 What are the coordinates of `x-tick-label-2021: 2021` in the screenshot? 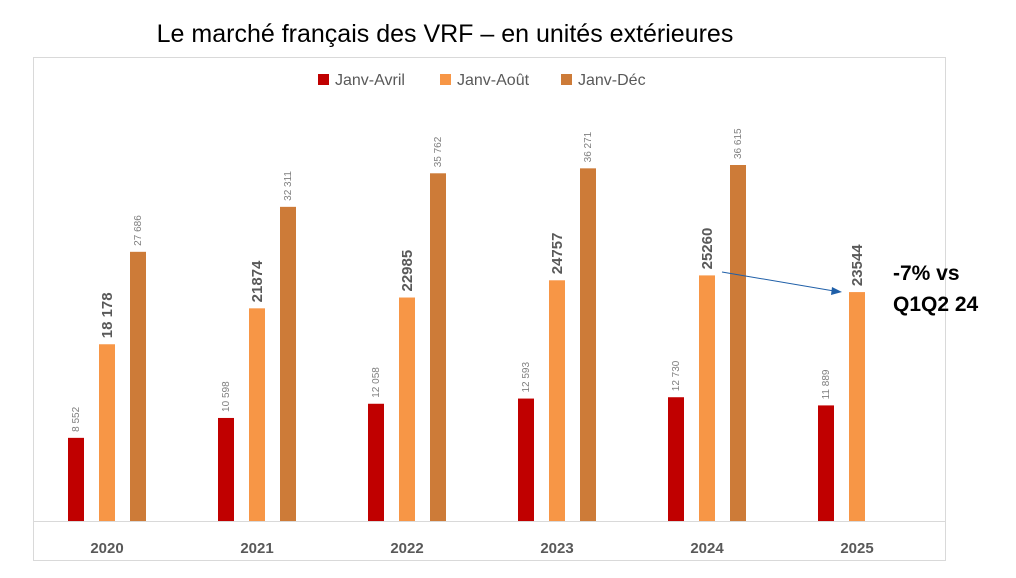 It's located at (256, 548).